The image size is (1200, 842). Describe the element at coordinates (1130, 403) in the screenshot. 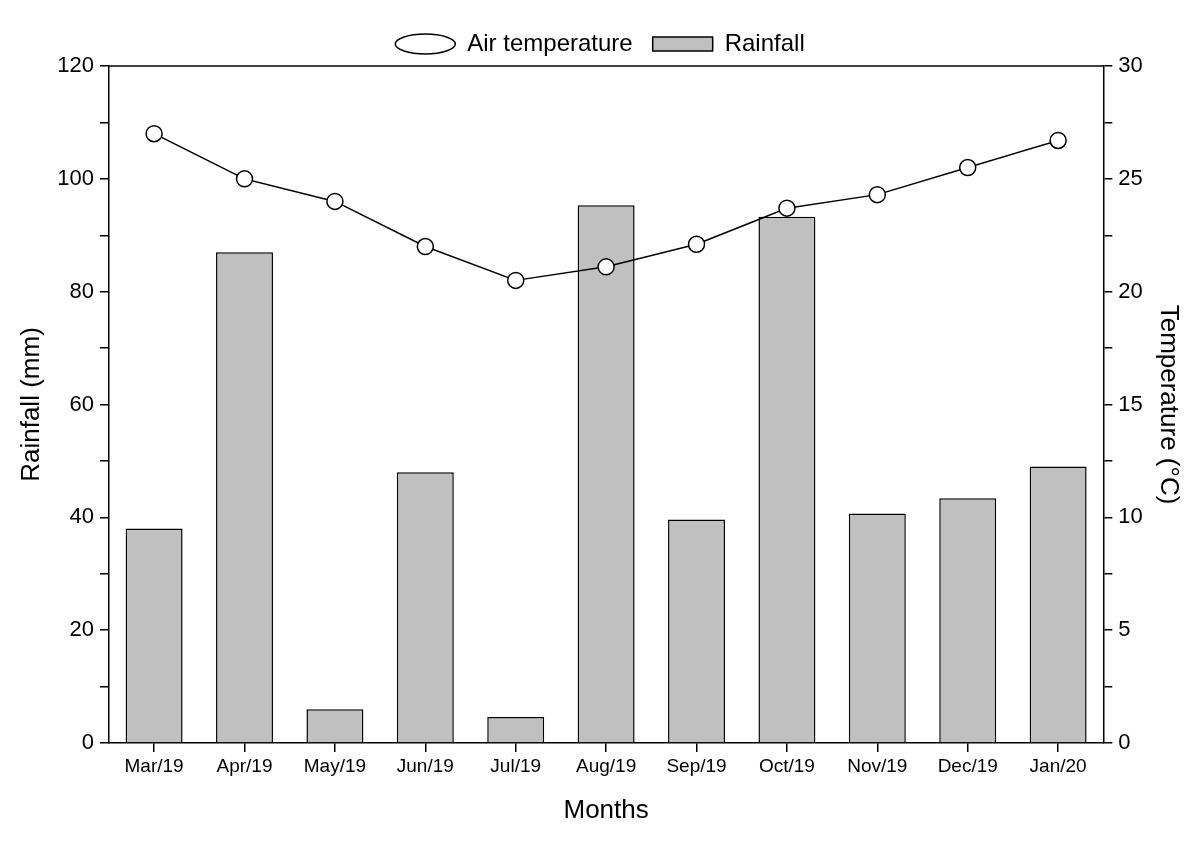

I see `y2-tick-label: 15` at that location.